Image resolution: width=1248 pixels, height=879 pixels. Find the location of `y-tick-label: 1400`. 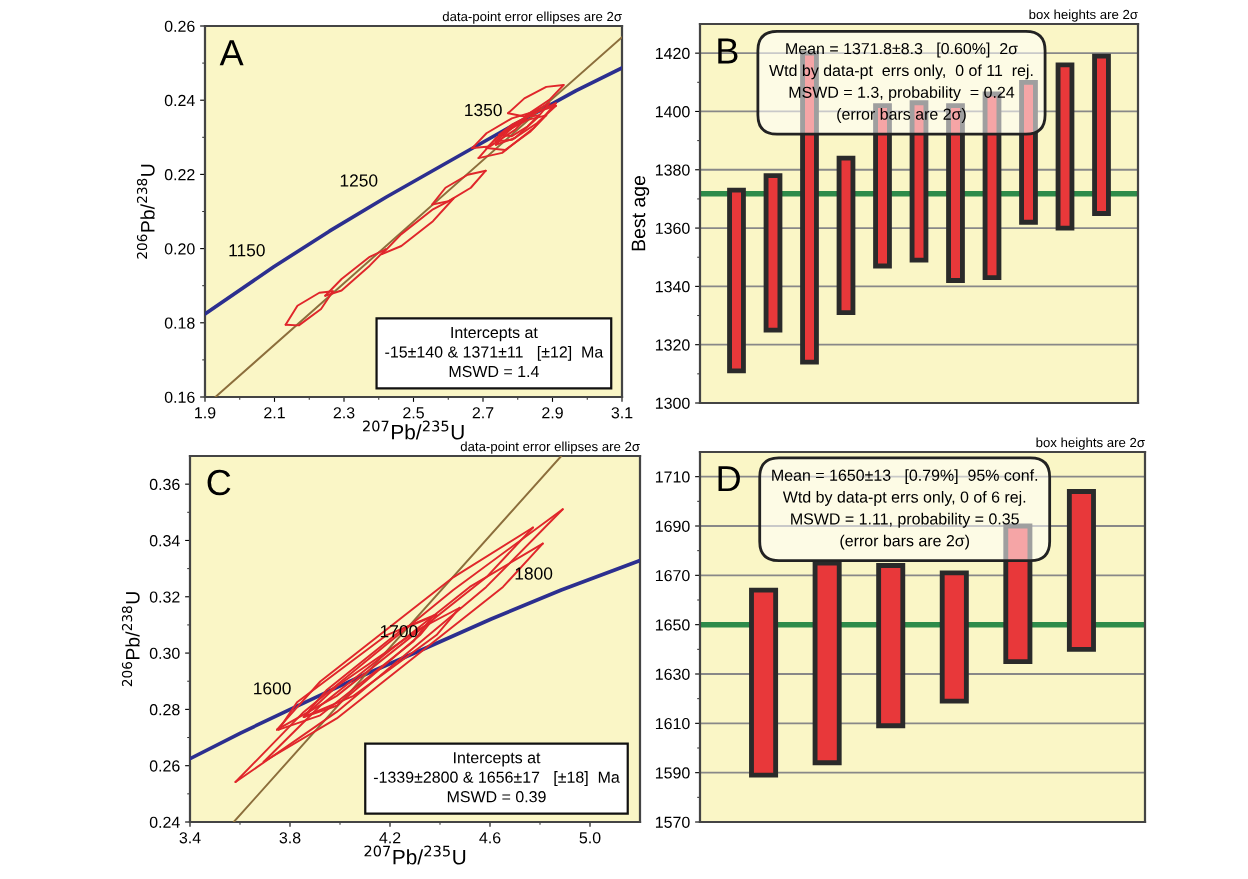

y-tick-label: 1400 is located at coordinates (672, 112).